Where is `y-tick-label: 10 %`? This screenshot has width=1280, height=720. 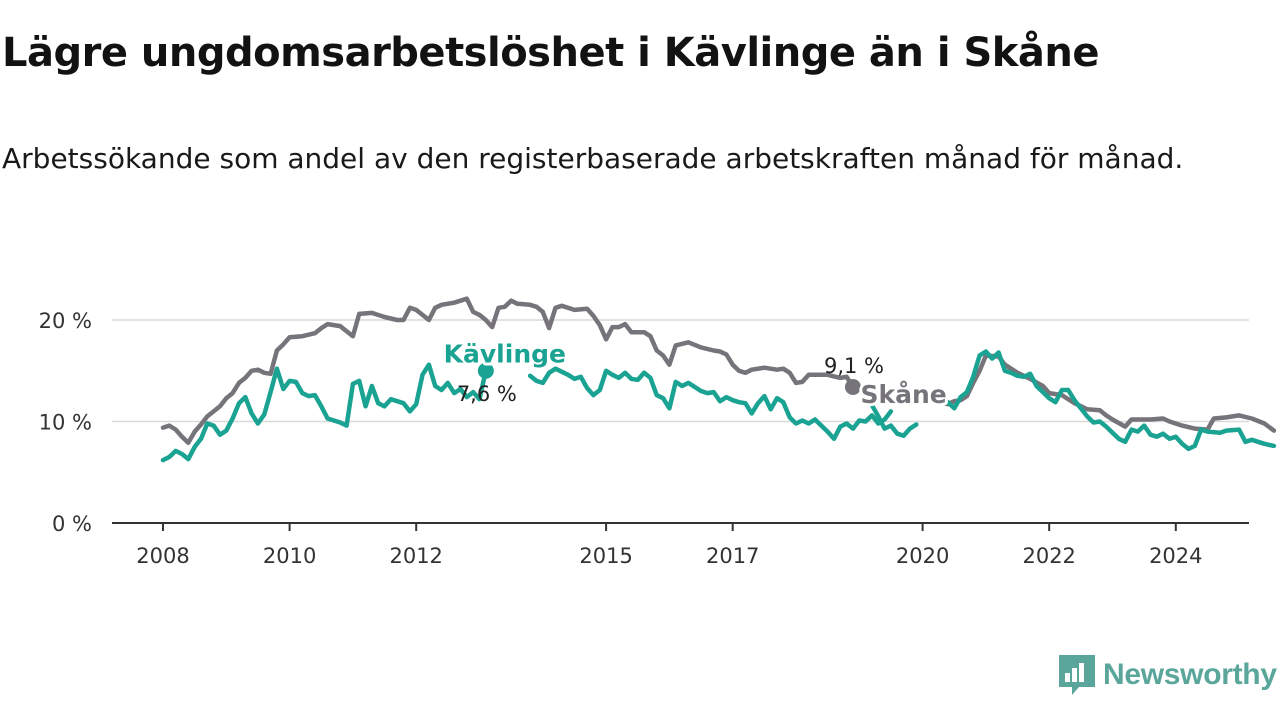
y-tick-label: 10 % is located at coordinates (65, 423).